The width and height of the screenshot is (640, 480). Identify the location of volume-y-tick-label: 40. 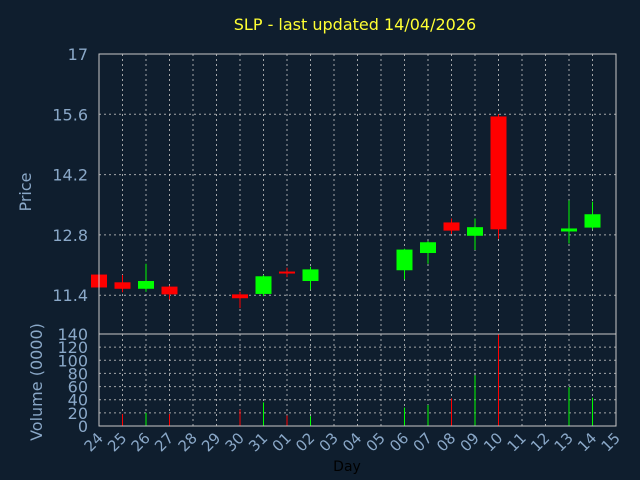
(78, 400).